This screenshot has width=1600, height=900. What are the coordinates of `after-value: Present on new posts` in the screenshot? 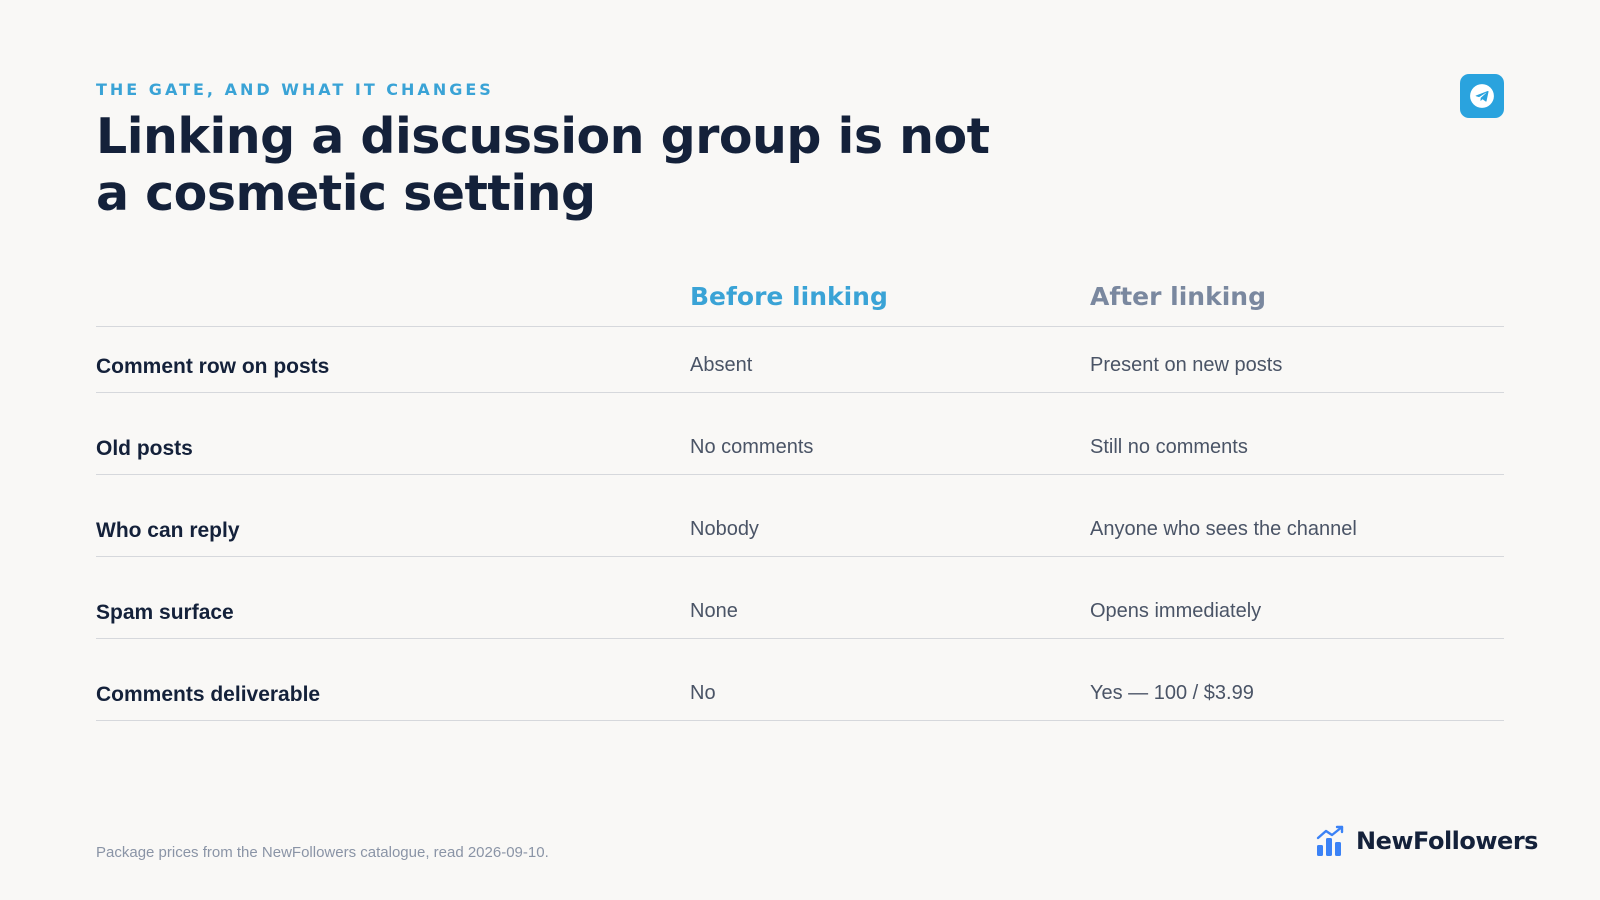 It's located at (1186, 365).